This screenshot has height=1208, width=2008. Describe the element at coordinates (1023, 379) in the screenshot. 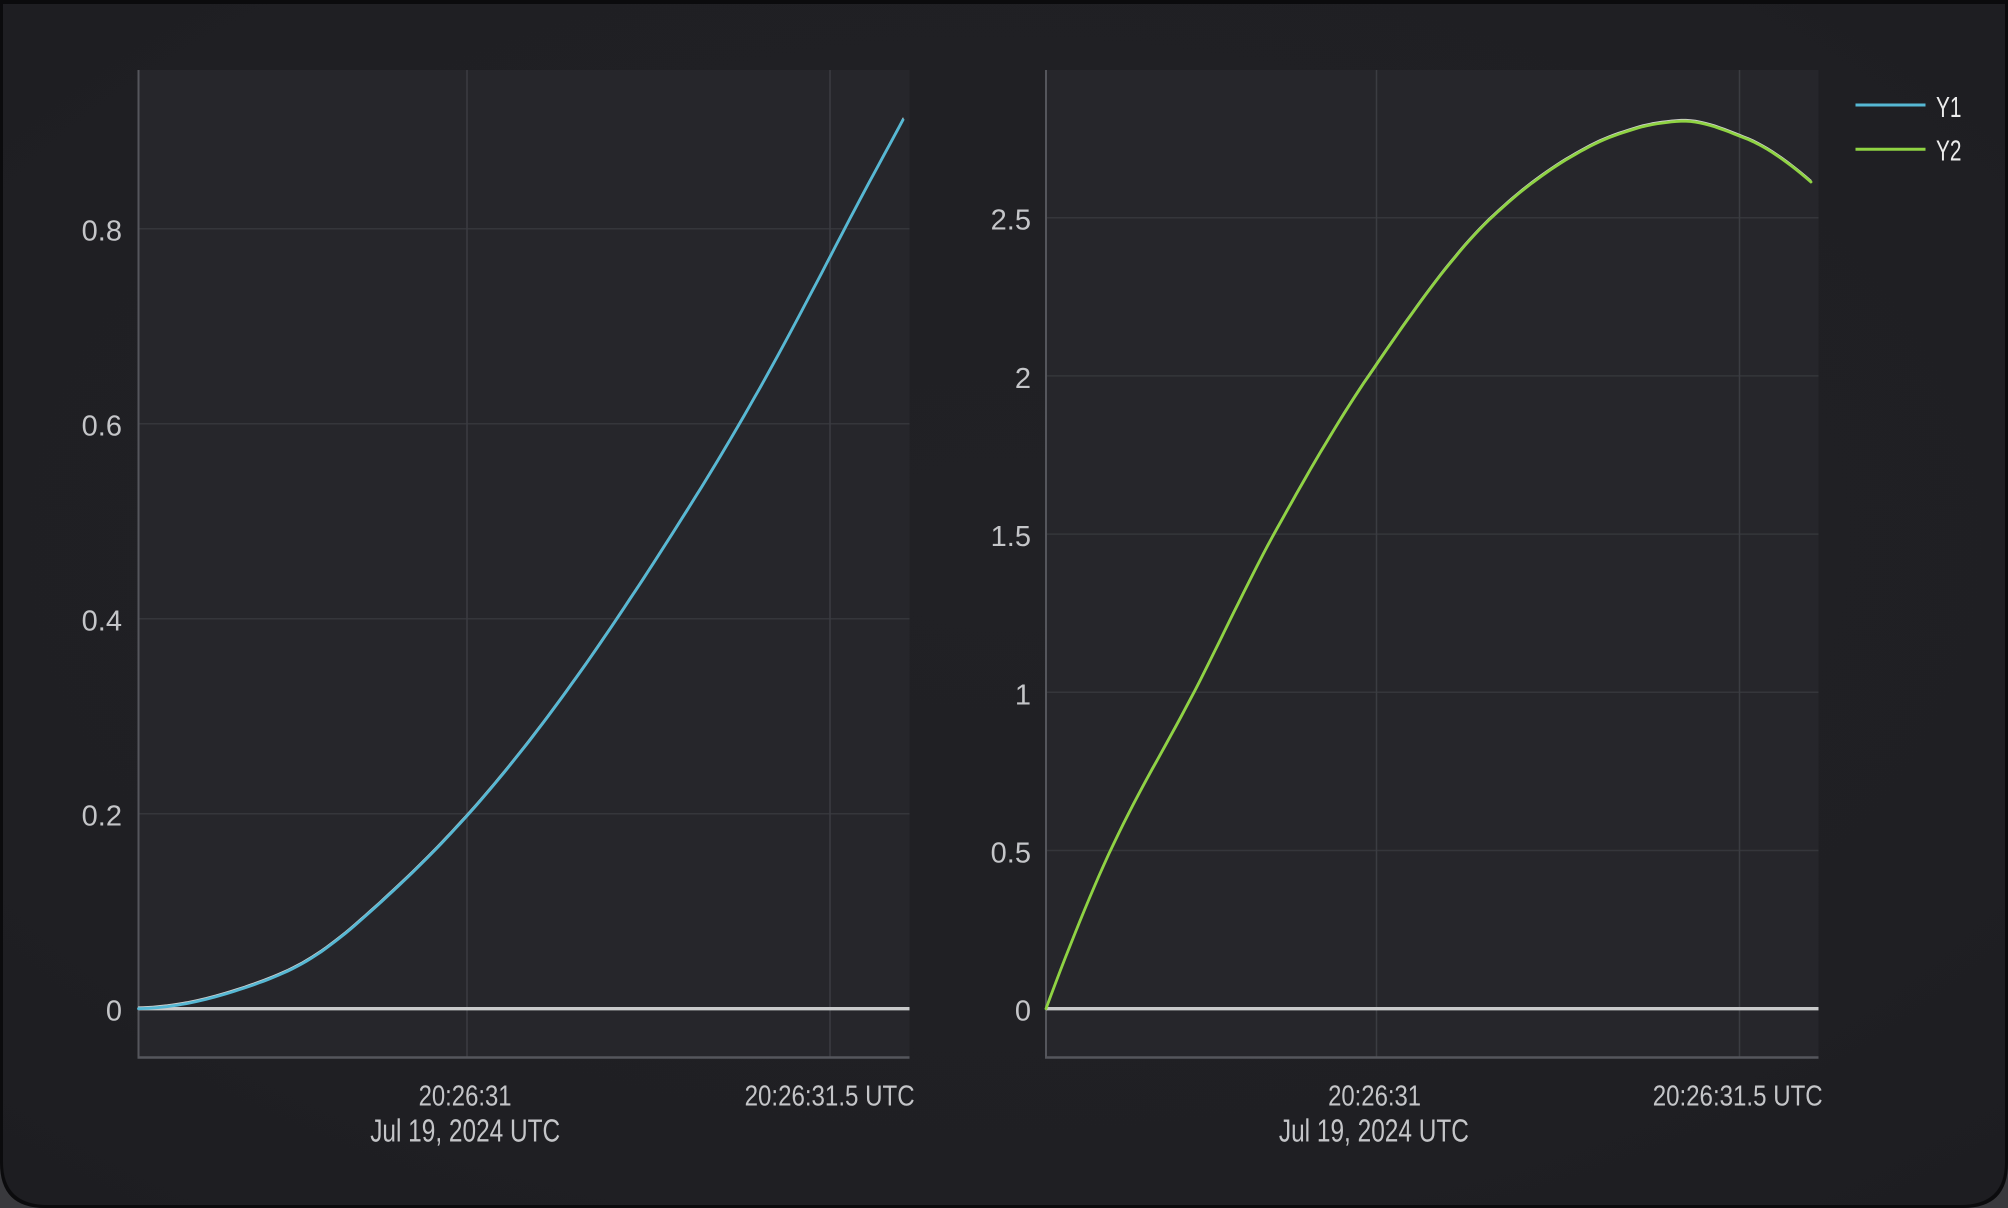

I see `svg-text: 2` at that location.